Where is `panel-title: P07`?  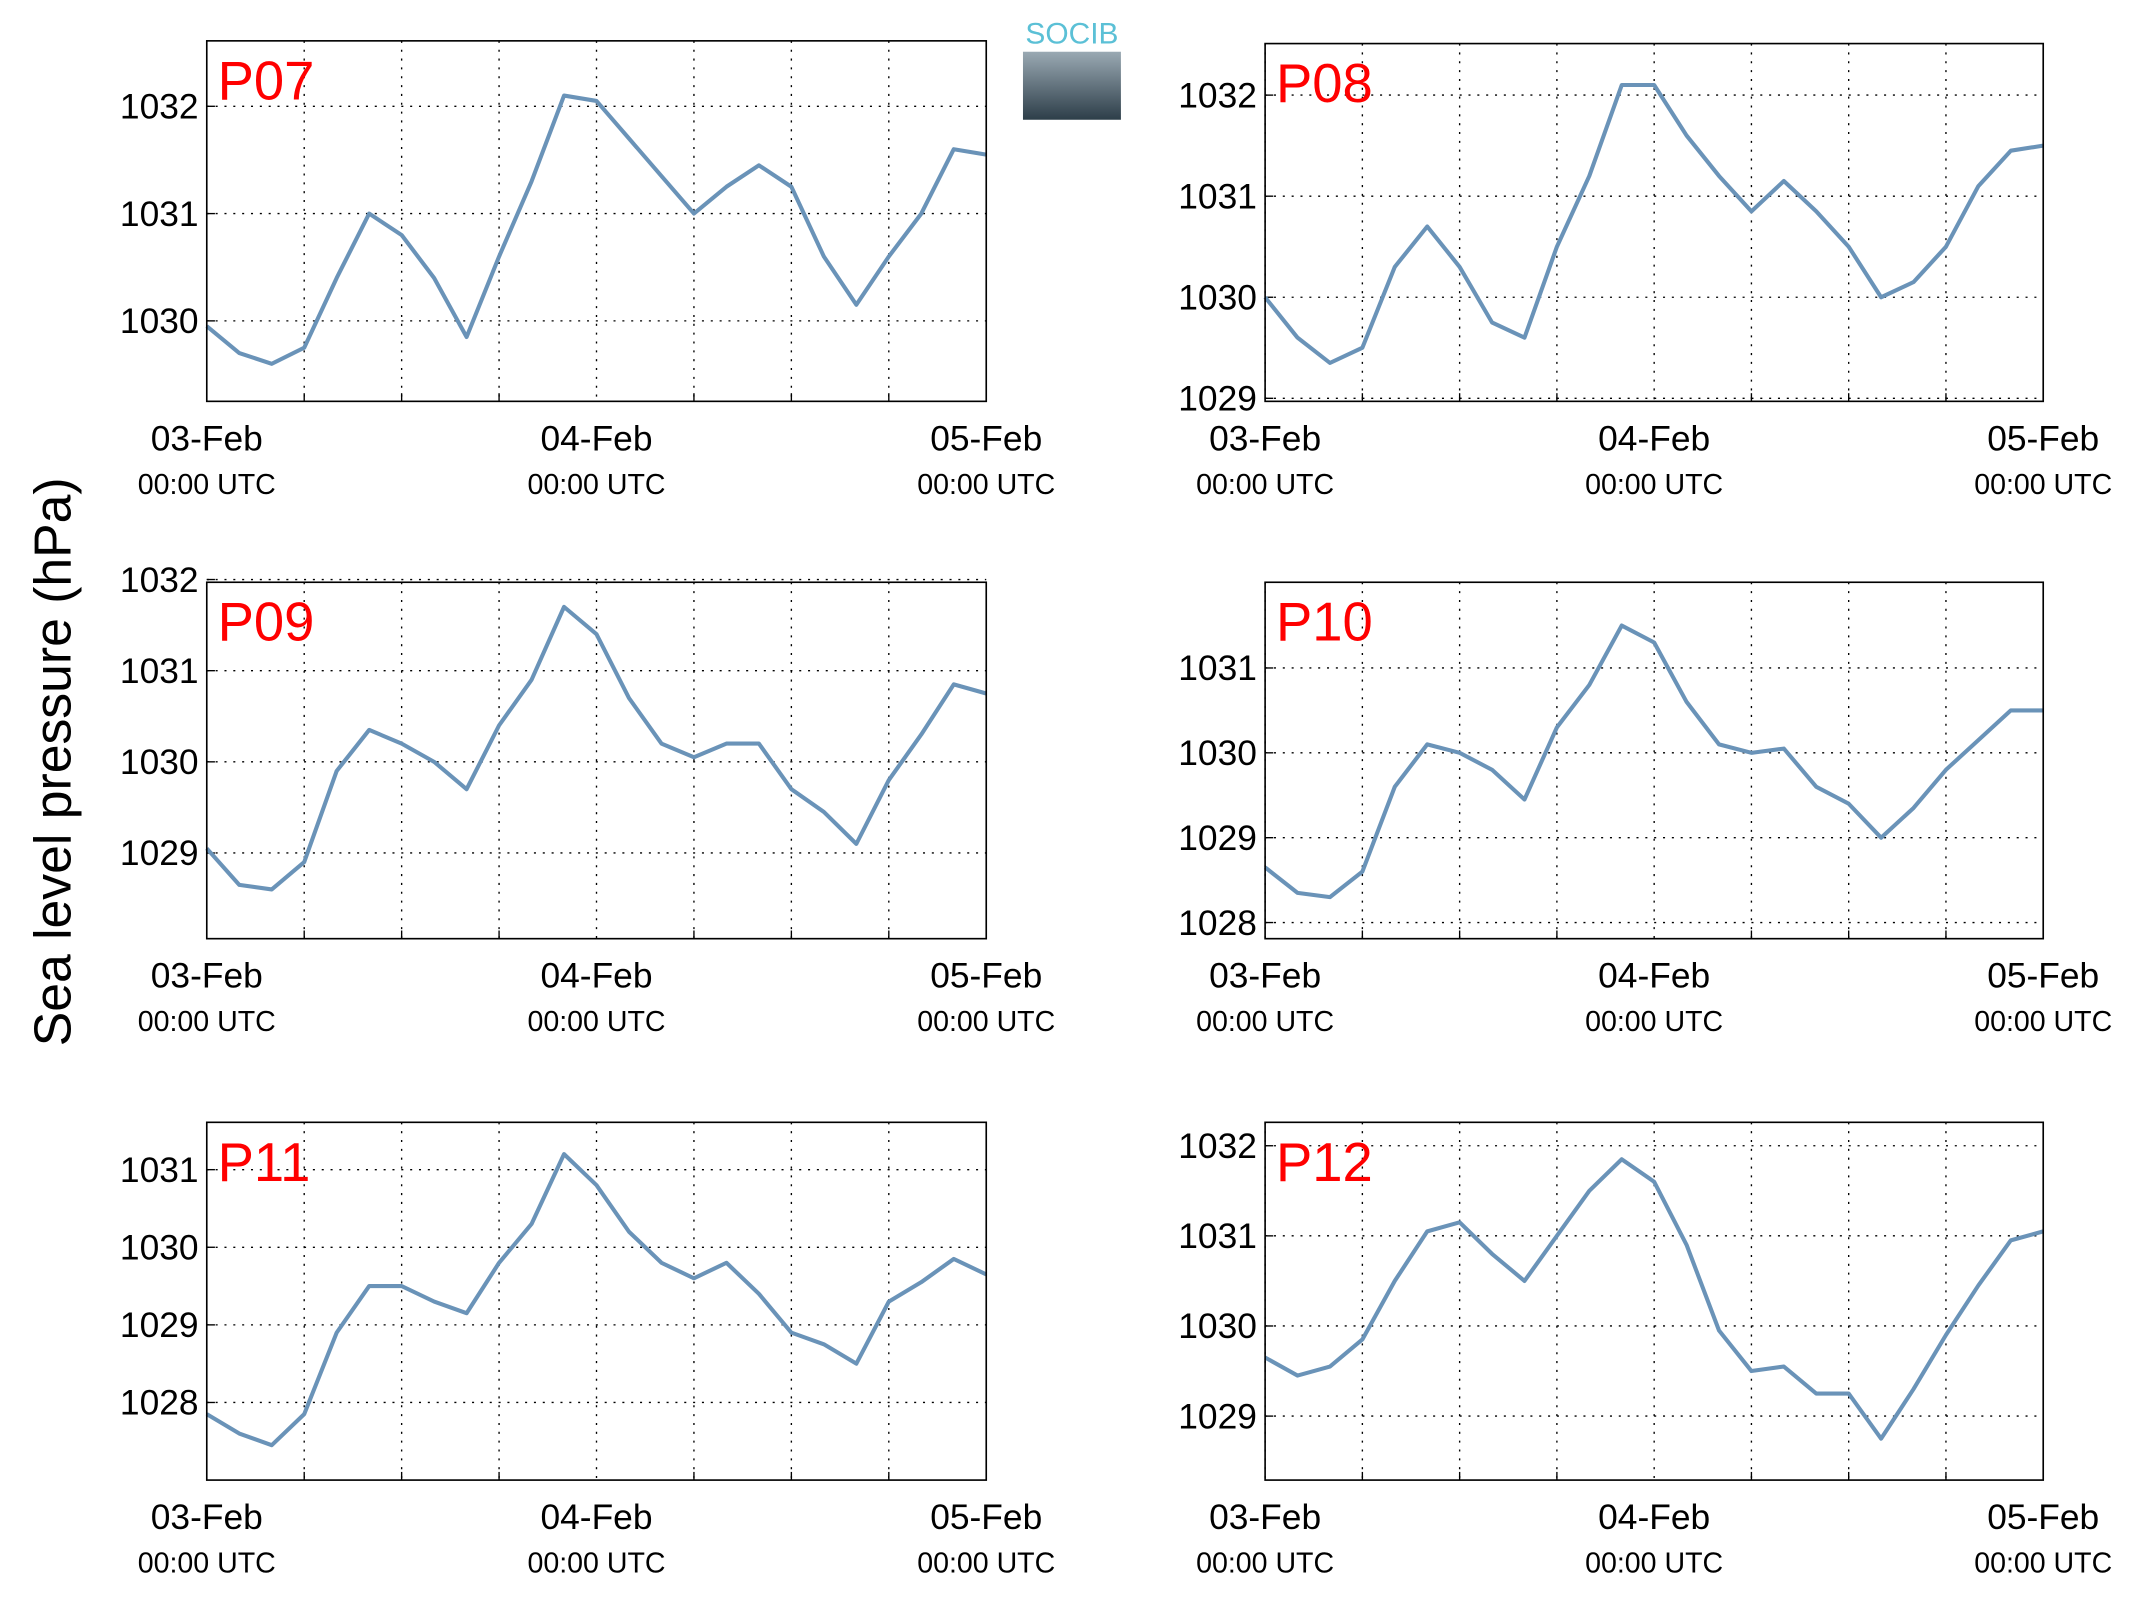
panel-title: P07 is located at coordinates (266, 80).